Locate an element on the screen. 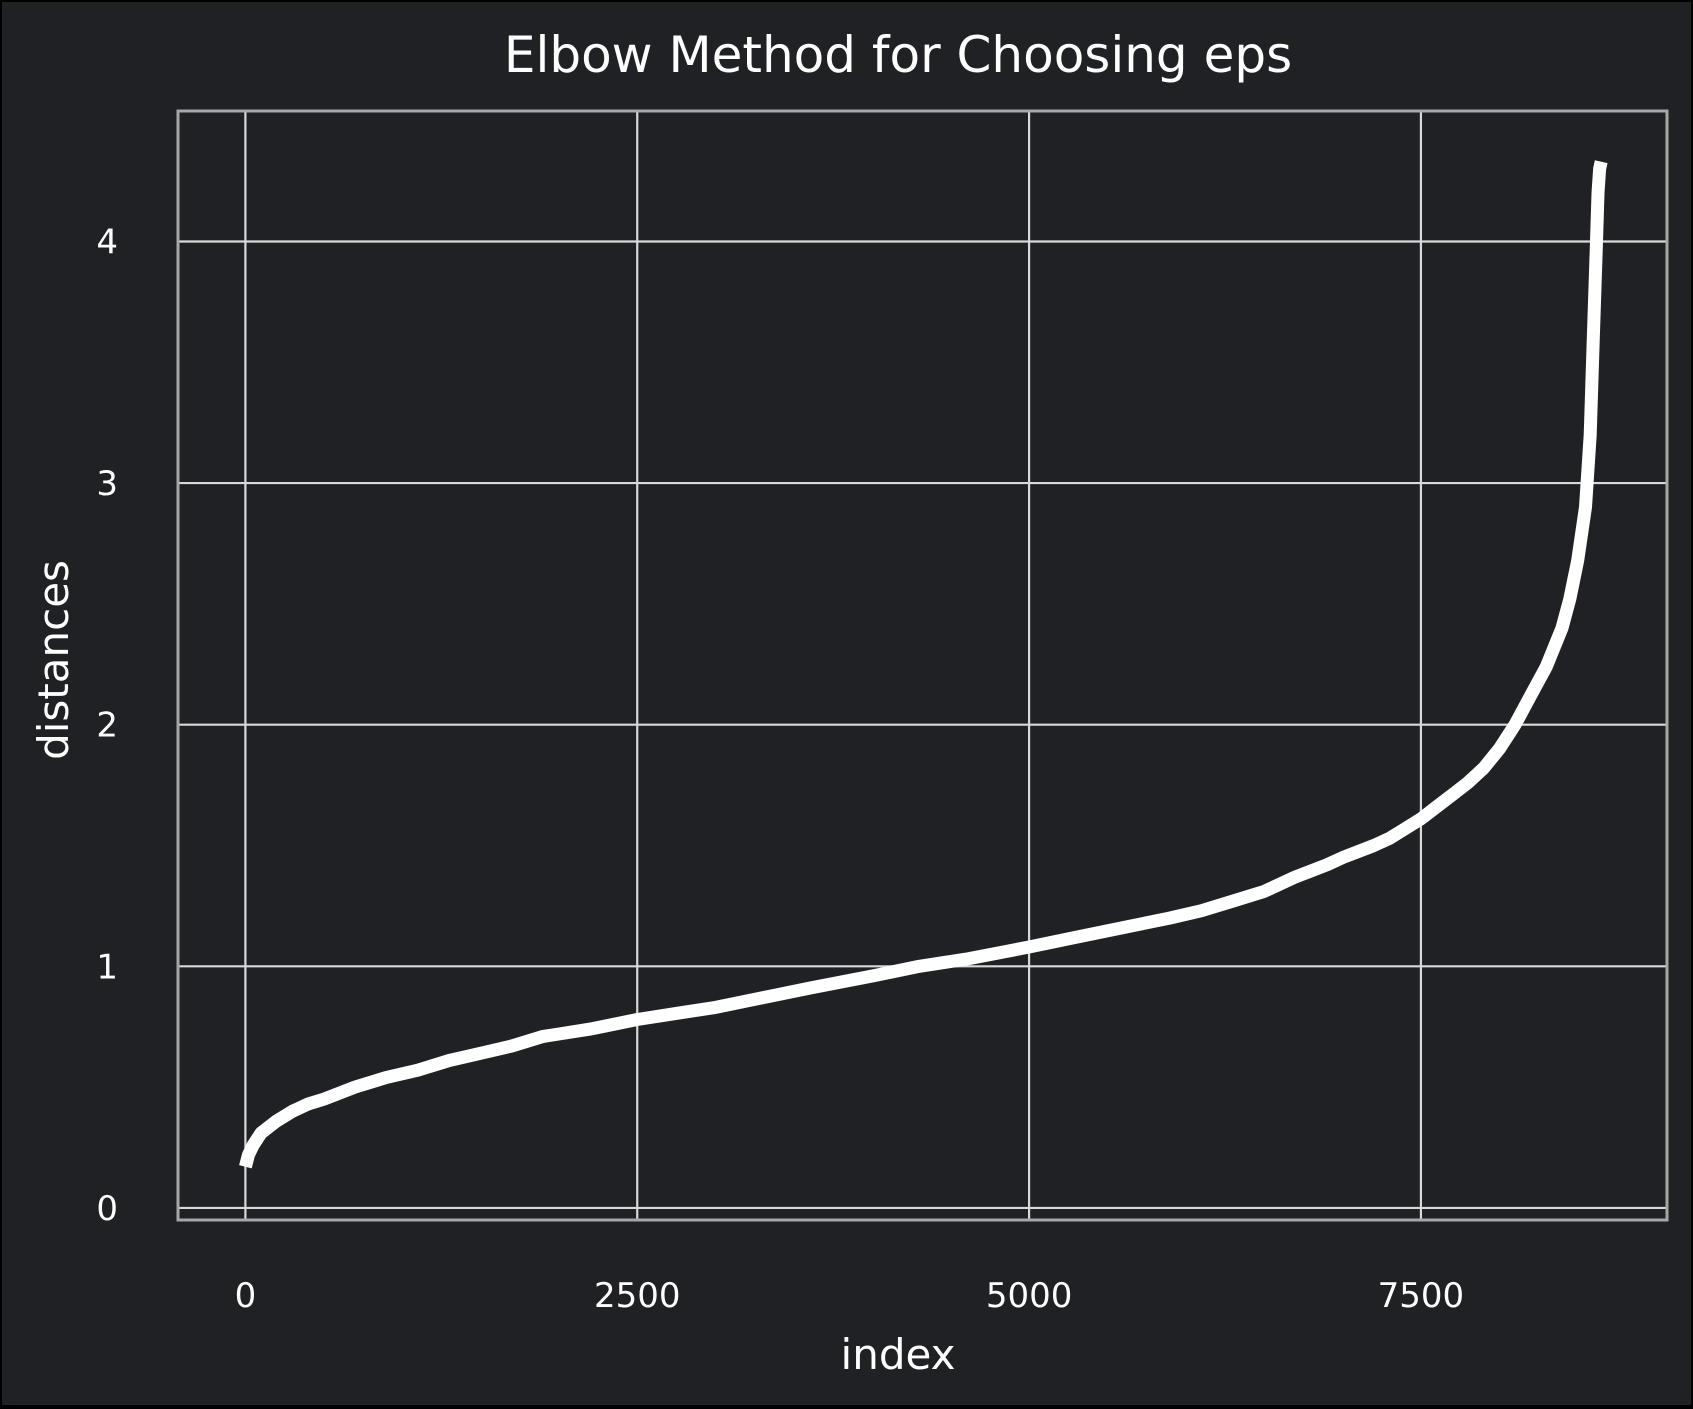  y-tick-label: 0 is located at coordinates (107, 1209).